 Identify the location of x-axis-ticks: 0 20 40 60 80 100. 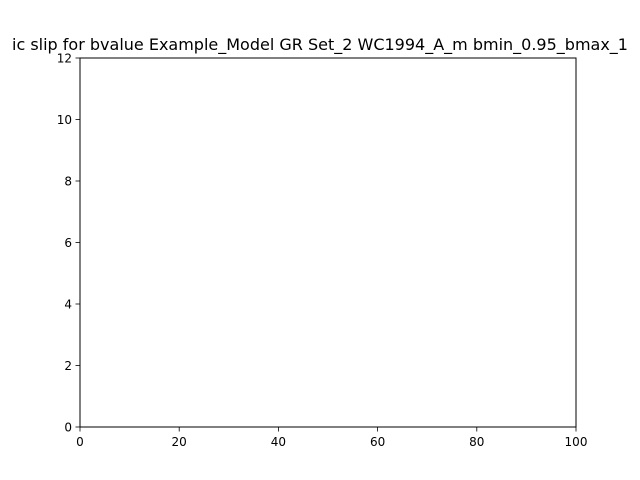
(331, 438).